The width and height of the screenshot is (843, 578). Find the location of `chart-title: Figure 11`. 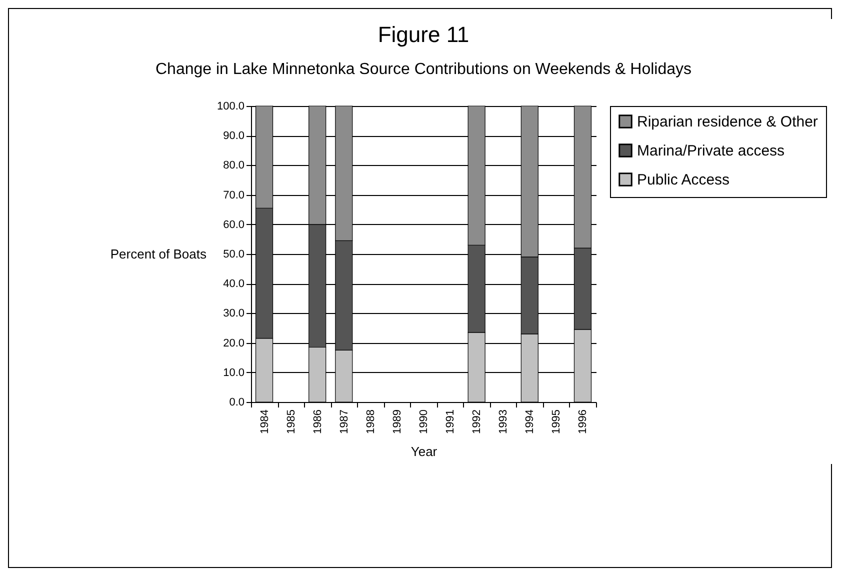

chart-title: Figure 11 is located at coordinates (424, 34).